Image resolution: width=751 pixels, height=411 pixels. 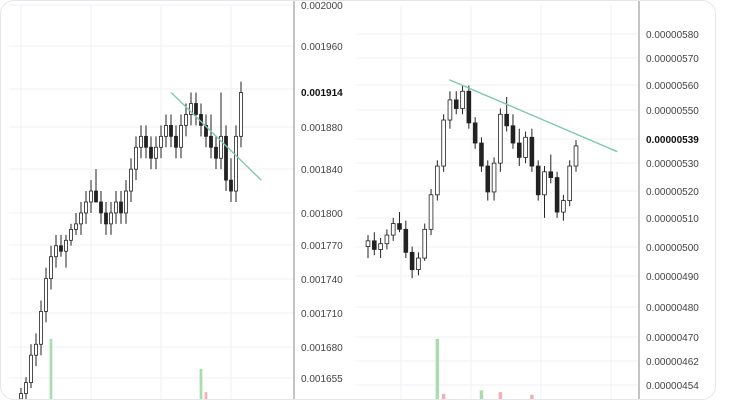 What do you see at coordinates (322, 348) in the screenshot?
I see `price-tick-label: 0.001680` at bounding box center [322, 348].